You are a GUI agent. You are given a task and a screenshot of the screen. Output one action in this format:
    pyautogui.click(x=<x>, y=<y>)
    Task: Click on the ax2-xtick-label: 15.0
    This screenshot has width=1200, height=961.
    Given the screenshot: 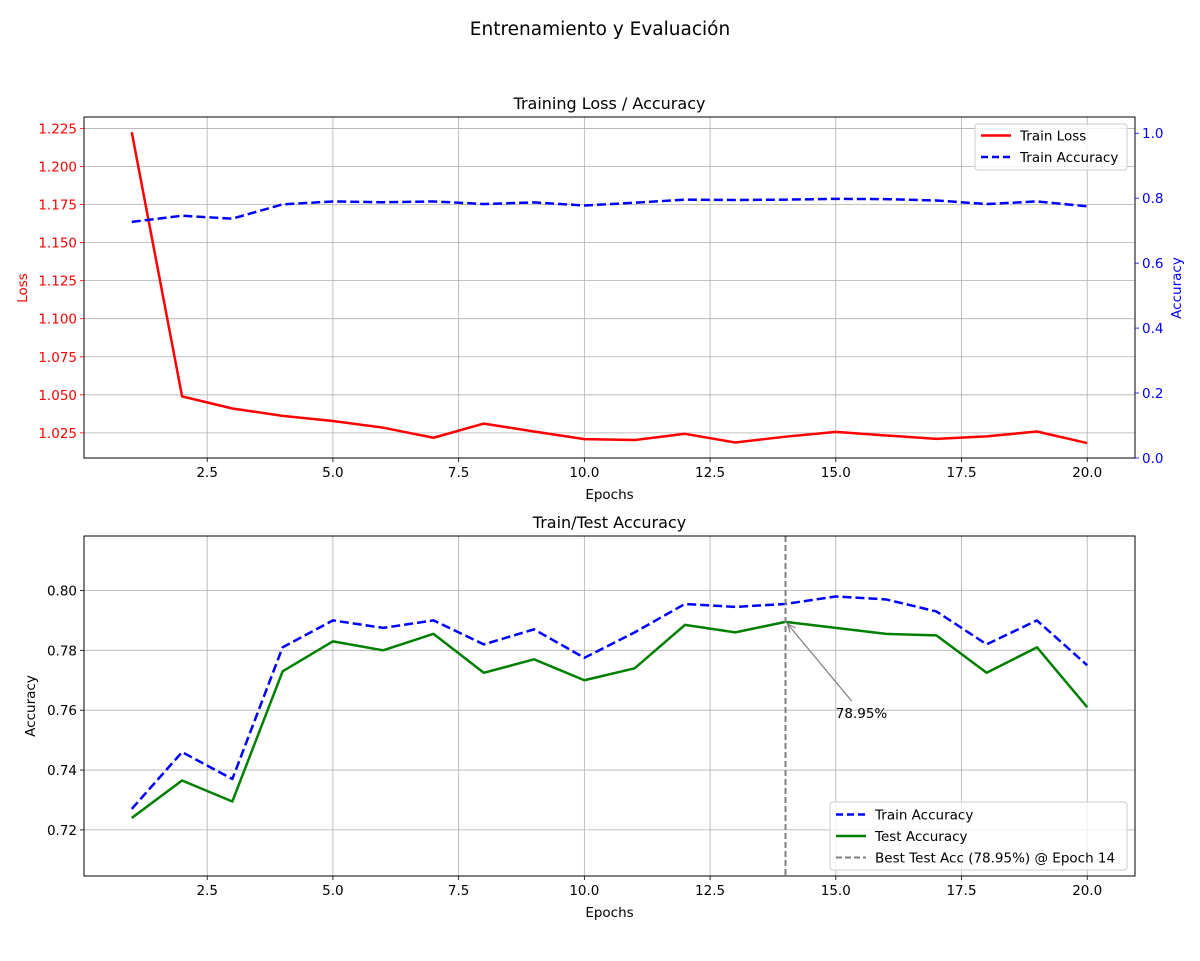 What is the action you would take?
    pyautogui.click(x=836, y=891)
    